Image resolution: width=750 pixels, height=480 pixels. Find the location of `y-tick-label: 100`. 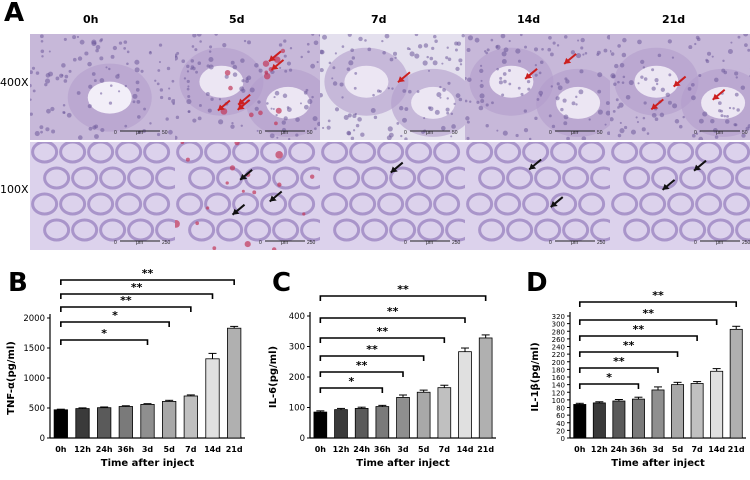

y-tick-label: 100 is located at coordinates (297, 409).